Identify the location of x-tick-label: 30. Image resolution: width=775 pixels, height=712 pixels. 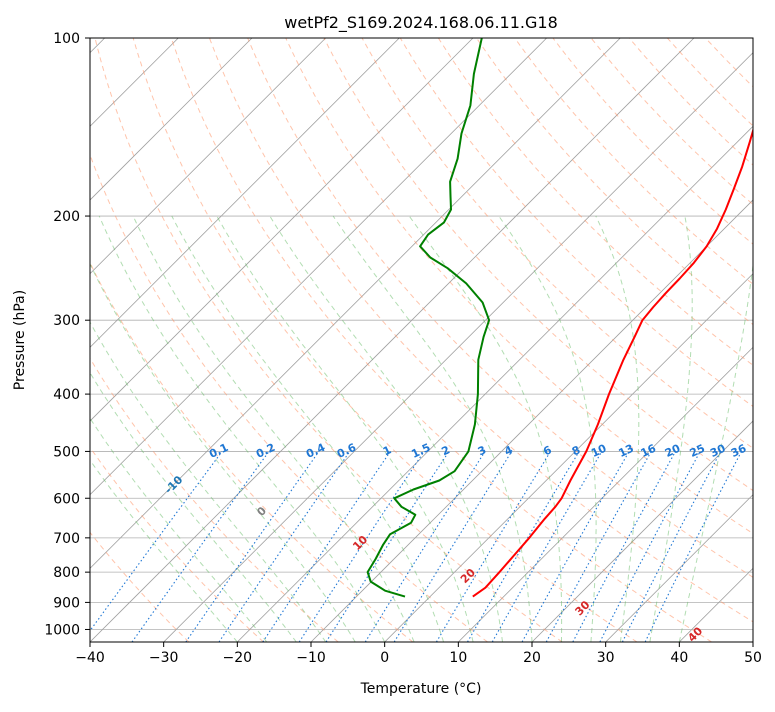
(606, 658).